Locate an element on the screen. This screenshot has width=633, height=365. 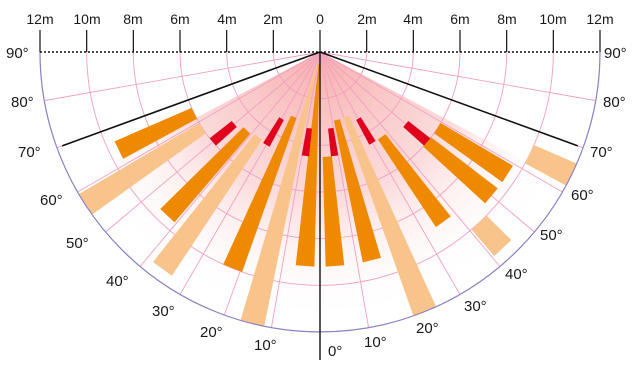
angle-label-left: 40° is located at coordinates (117, 281).